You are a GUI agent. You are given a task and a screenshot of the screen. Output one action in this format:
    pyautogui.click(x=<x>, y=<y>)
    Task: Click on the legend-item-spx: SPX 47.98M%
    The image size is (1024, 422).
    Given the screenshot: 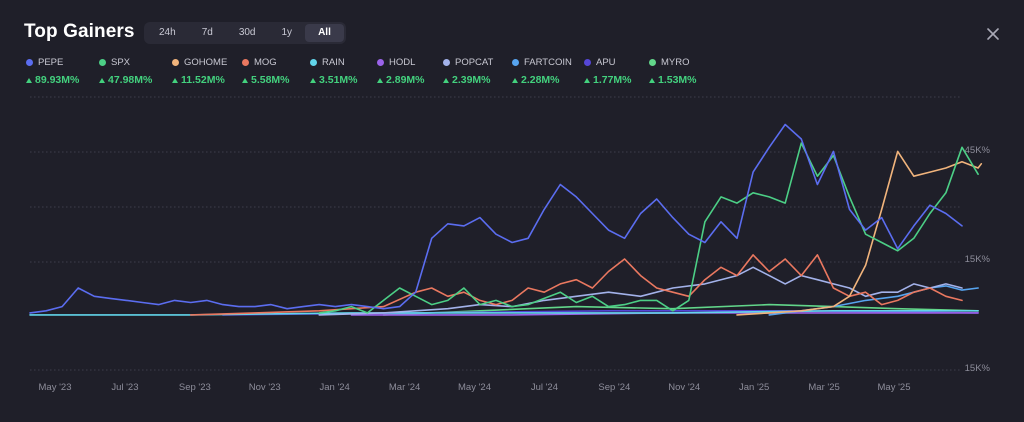 What is the action you would take?
    pyautogui.click(x=125, y=71)
    